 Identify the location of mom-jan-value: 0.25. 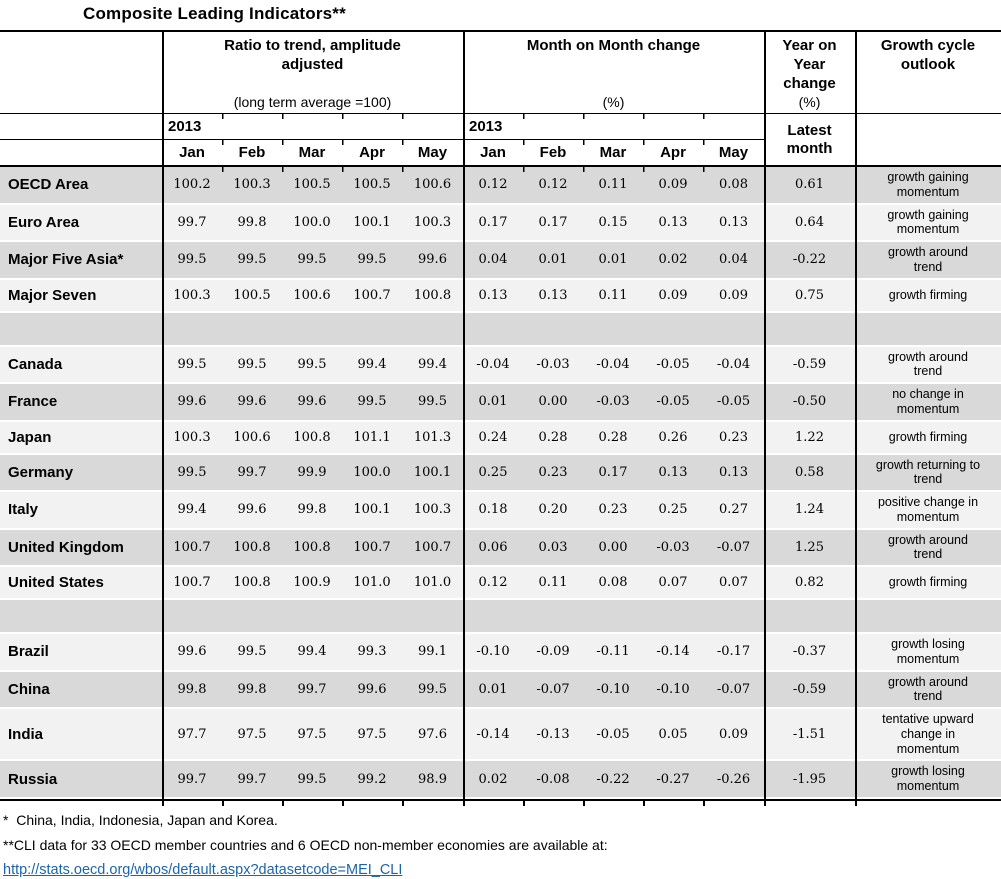
(493, 472).